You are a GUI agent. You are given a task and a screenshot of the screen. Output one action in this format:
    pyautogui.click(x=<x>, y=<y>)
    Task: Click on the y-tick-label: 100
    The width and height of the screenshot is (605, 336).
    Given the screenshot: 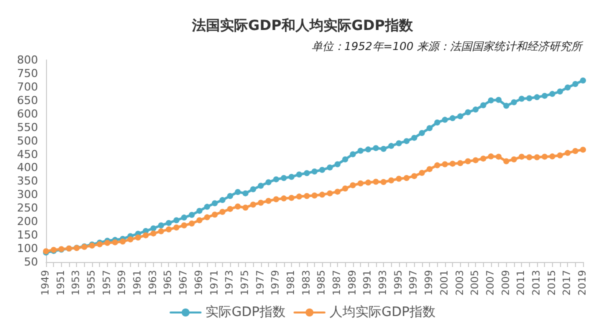 What is the action you would take?
    pyautogui.click(x=27, y=249)
    